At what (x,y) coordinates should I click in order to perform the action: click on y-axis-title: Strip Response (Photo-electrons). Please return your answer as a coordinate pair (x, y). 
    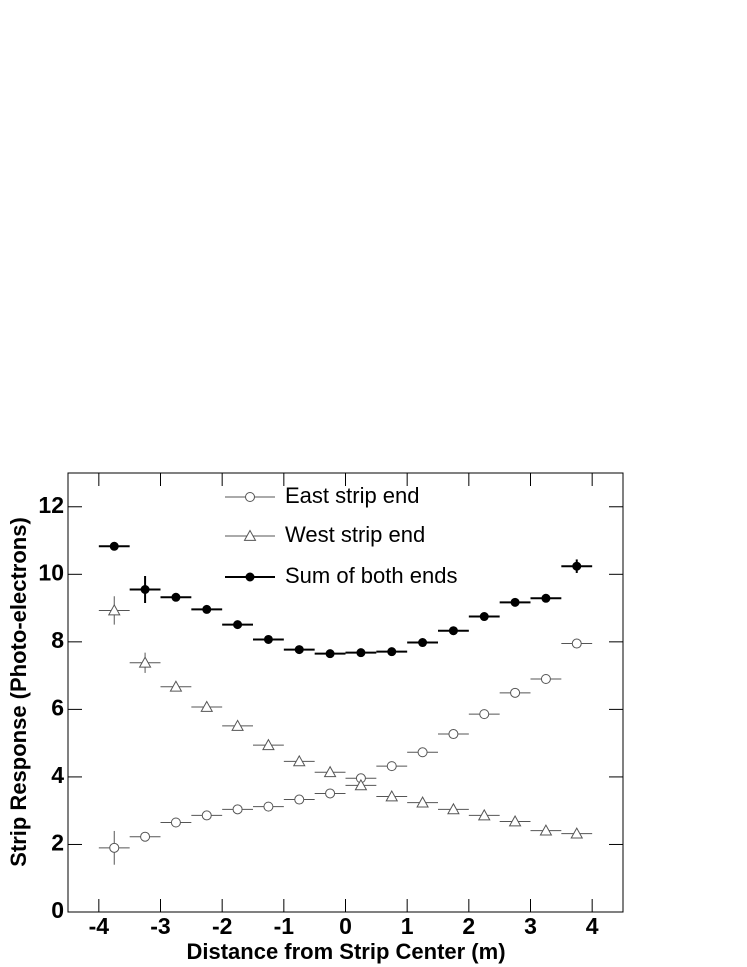
    Looking at the image, I should click on (18, 692).